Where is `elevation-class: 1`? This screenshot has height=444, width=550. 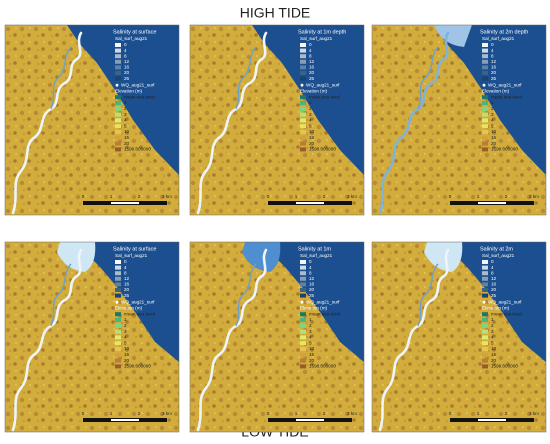
elevation-class: 1 is located at coordinates (125, 319).